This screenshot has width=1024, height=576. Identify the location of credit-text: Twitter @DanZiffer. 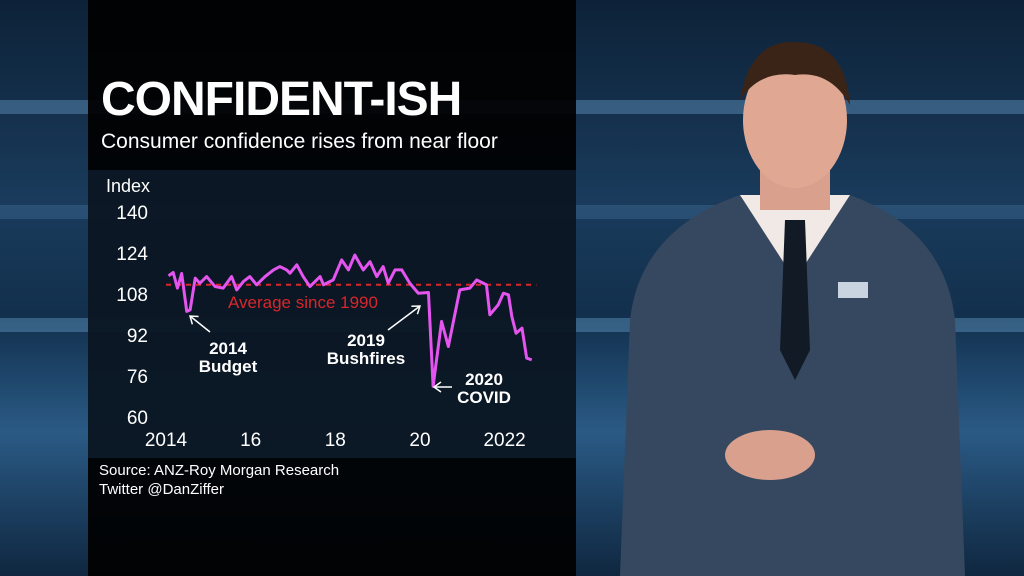
(161, 489).